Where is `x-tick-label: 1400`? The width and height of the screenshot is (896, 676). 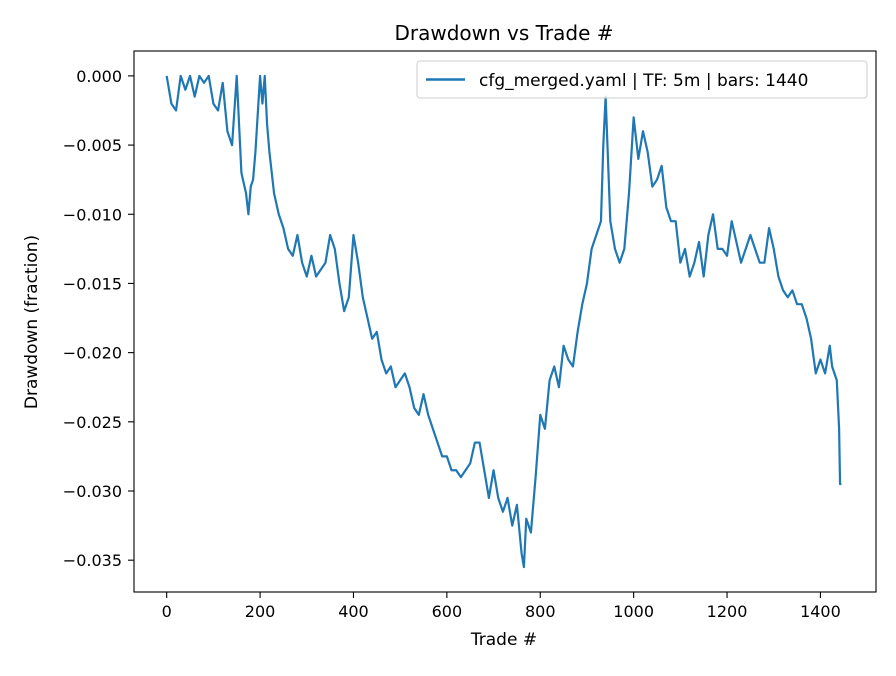 x-tick-label: 1400 is located at coordinates (820, 611).